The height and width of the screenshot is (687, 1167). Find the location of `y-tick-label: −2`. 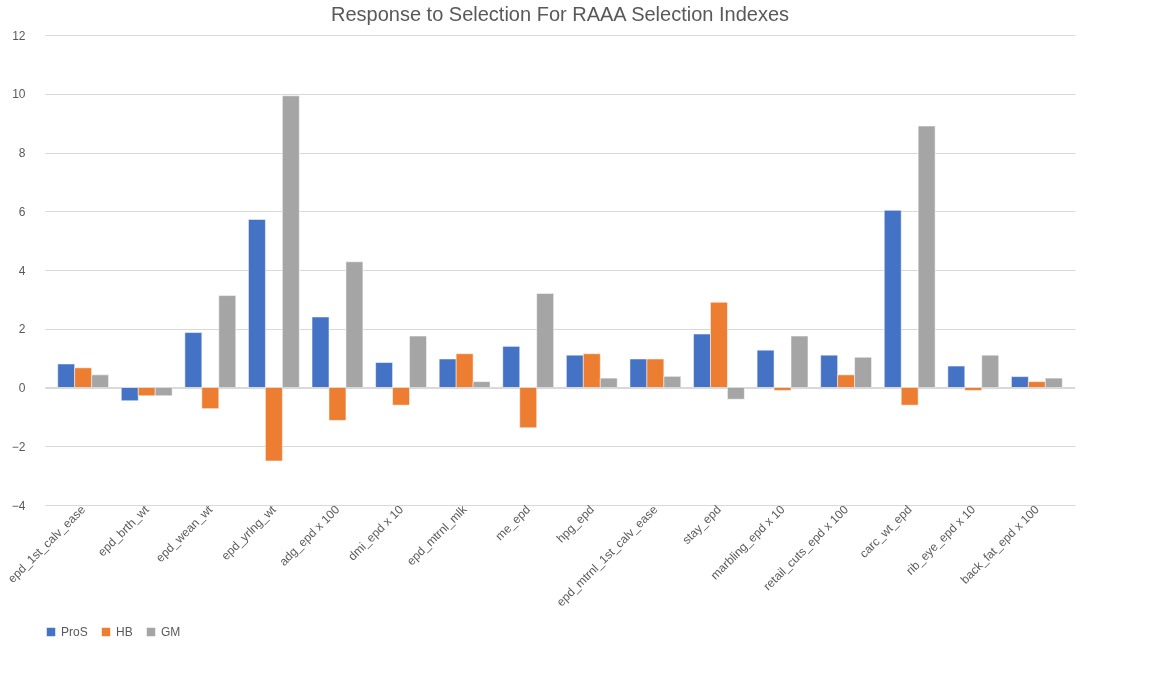

y-tick-label: −2 is located at coordinates (18, 446).